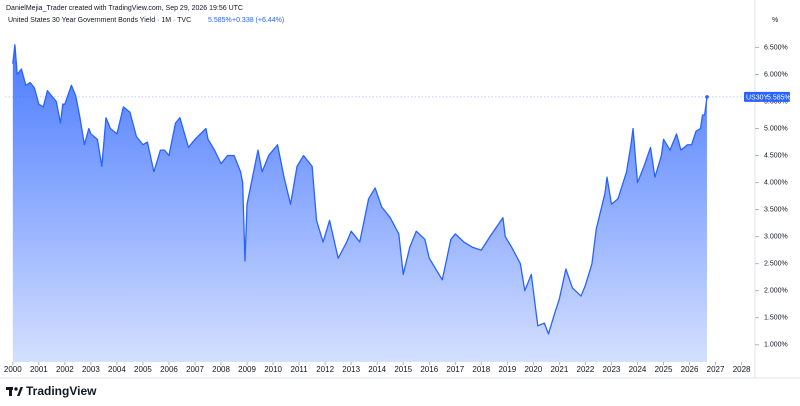 This screenshot has width=800, height=406. I want to click on y-tick-label: 4.500%, so click(776, 155).